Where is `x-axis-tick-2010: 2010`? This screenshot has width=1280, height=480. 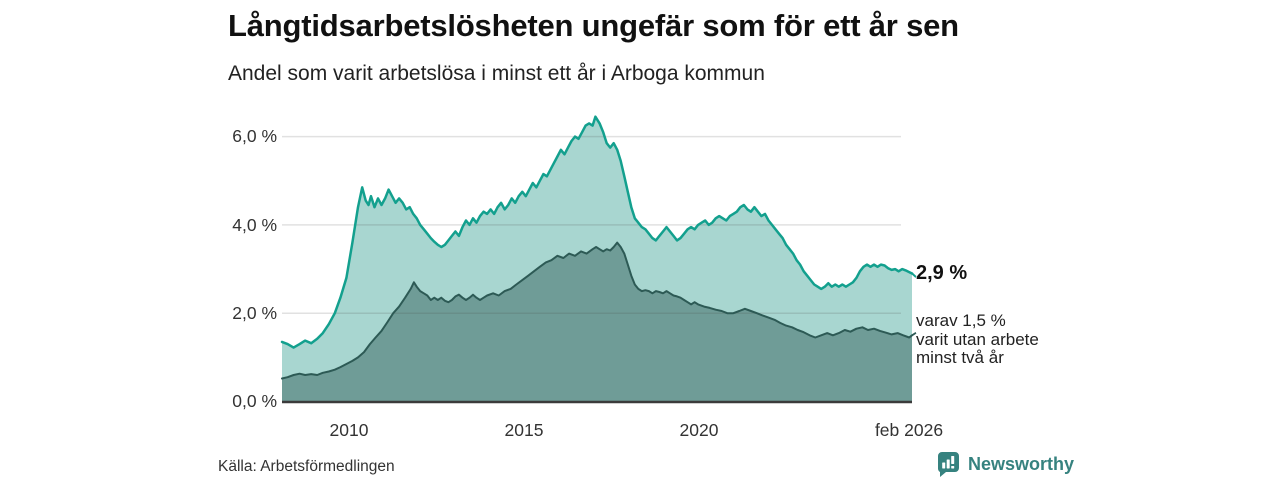
x-axis-tick-2010: 2010 is located at coordinates (349, 430).